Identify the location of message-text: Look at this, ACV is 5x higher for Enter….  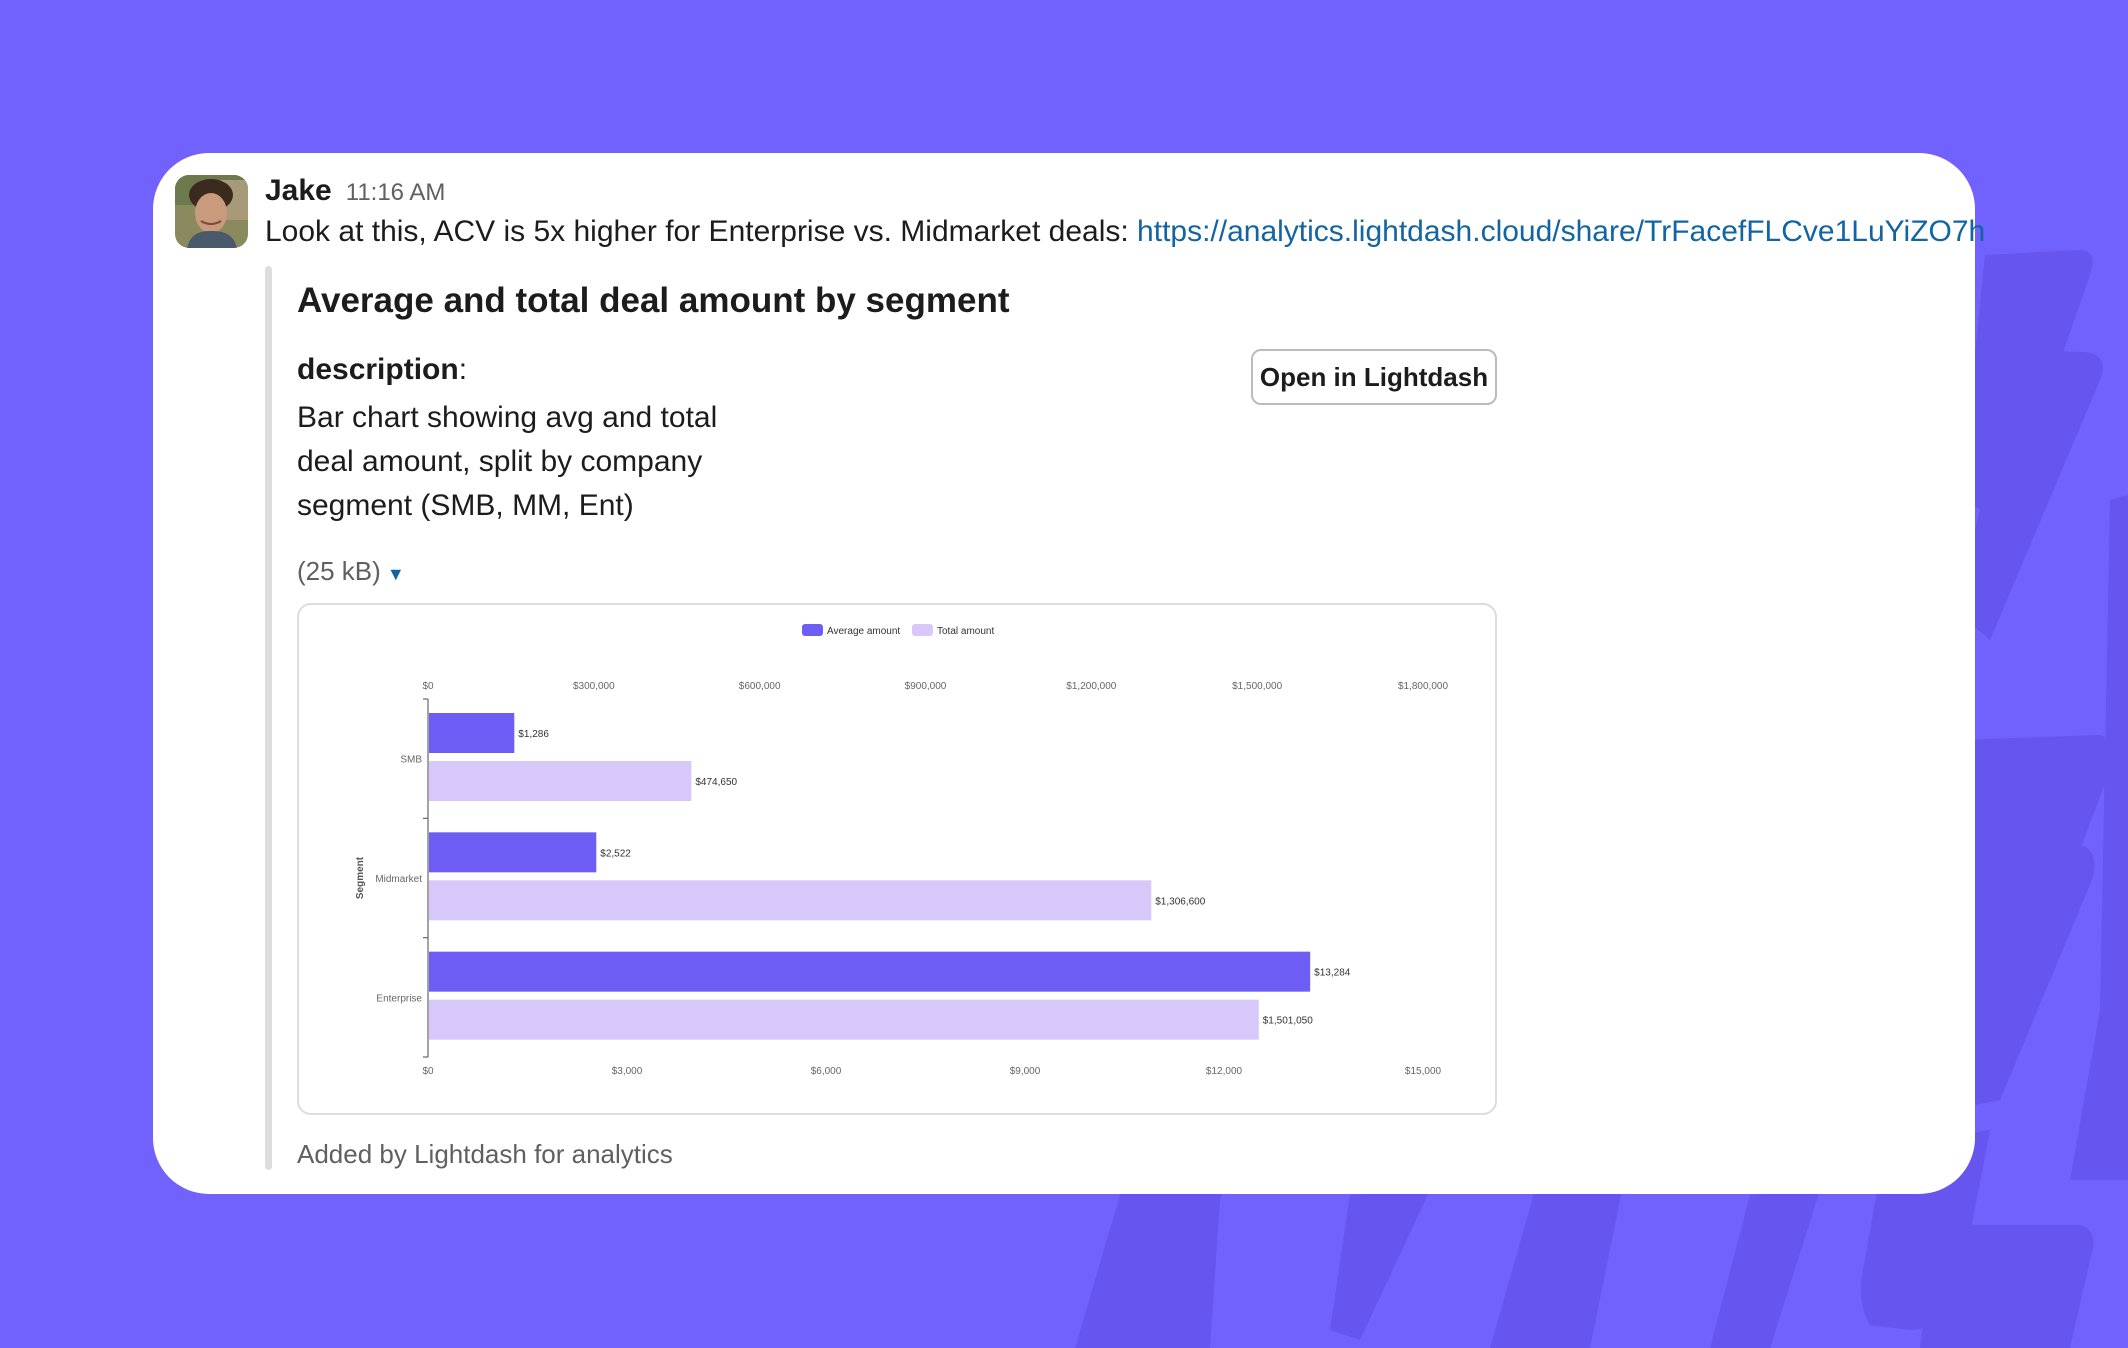
(701, 231).